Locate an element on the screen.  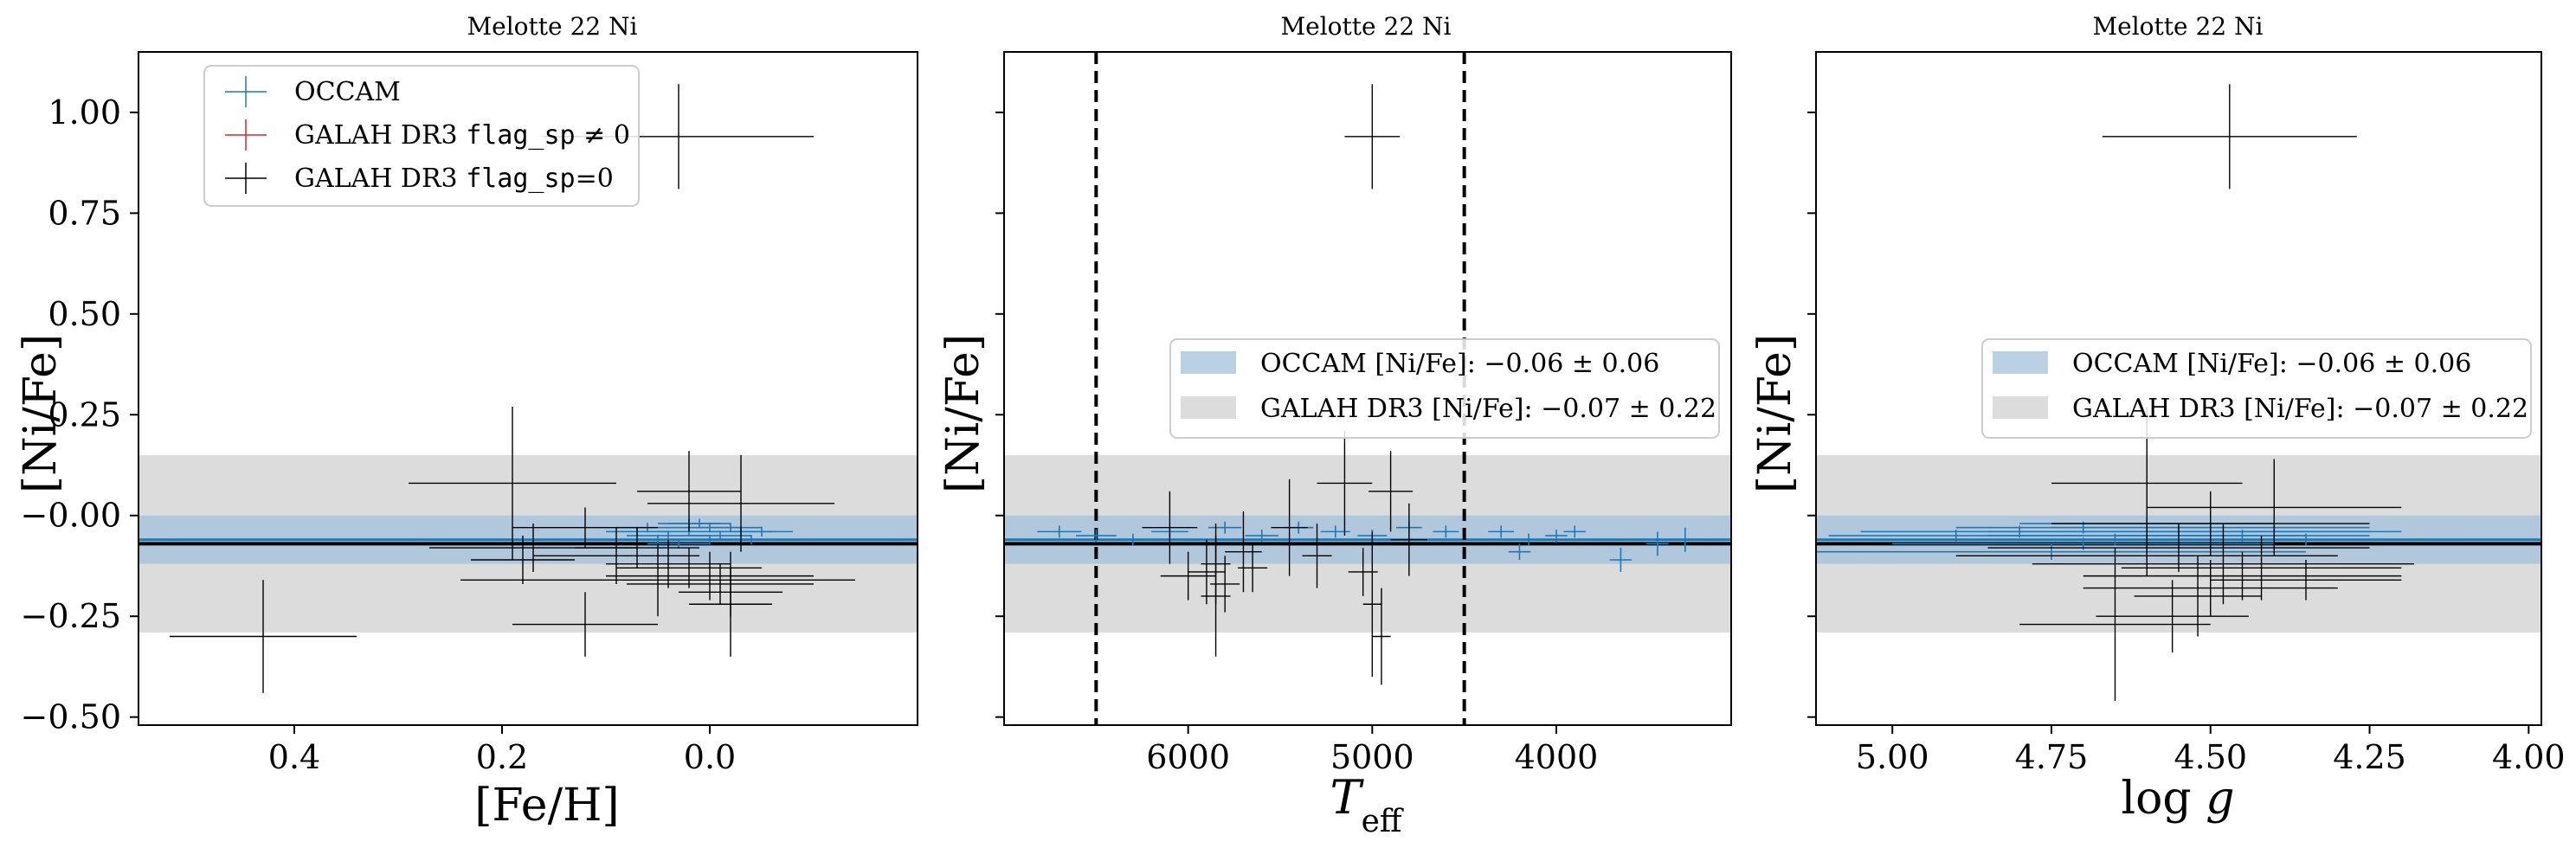
svg-text: GALAH DR3 flag_sp ≠ 0 is located at coordinates (462, 135).